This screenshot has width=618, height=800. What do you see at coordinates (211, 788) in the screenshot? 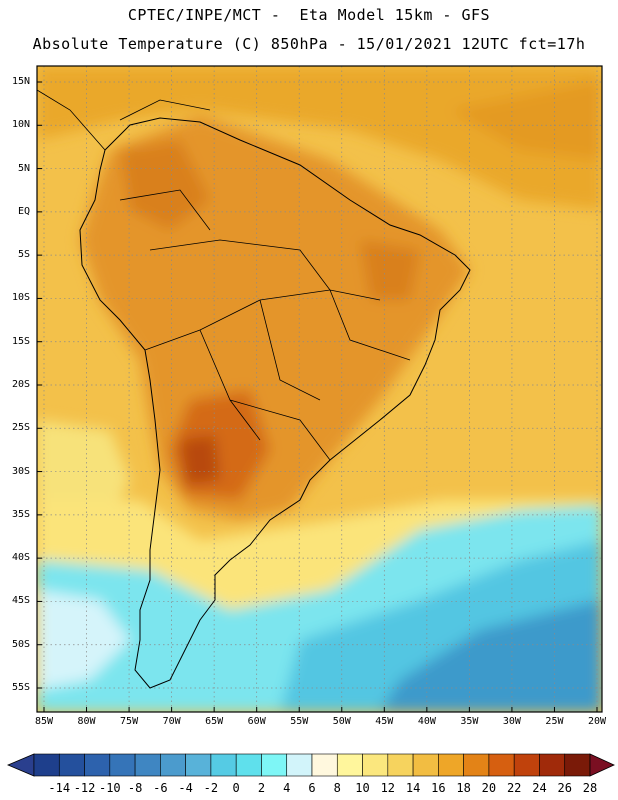
I see `colorbar-label: -2` at bounding box center [211, 788].